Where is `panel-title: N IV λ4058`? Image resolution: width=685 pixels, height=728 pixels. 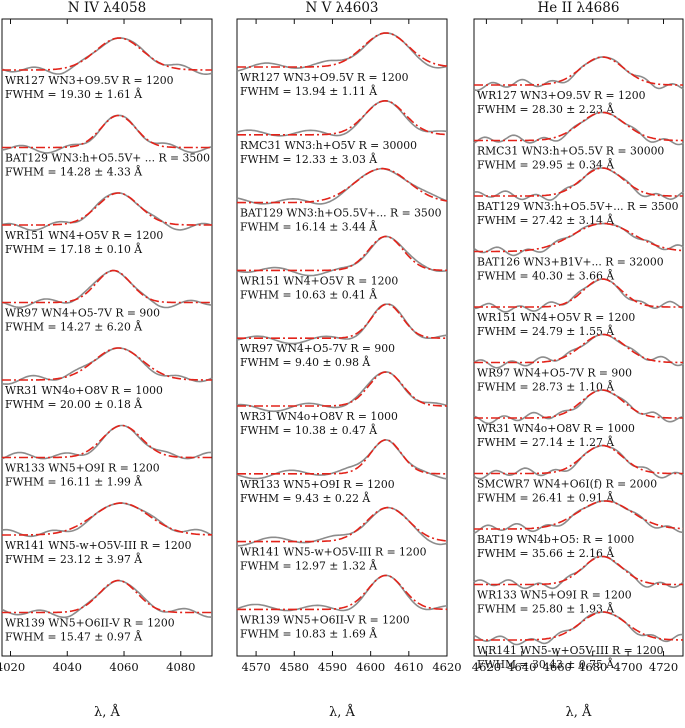 panel-title: N IV λ4058 is located at coordinates (107, 8).